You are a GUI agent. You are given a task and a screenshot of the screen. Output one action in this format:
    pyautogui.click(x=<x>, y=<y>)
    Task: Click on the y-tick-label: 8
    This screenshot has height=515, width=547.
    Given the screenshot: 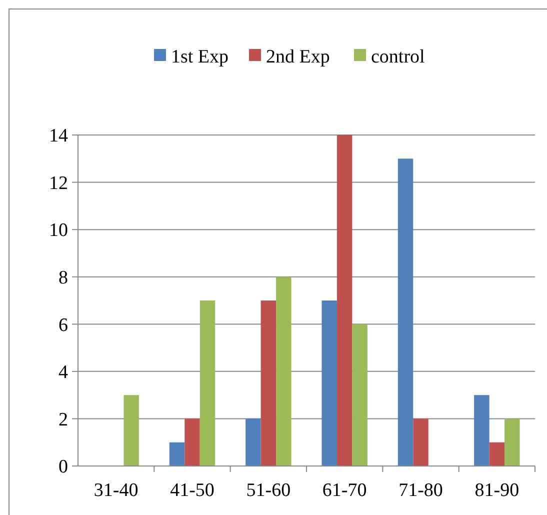 What is the action you would take?
    pyautogui.click(x=63, y=278)
    